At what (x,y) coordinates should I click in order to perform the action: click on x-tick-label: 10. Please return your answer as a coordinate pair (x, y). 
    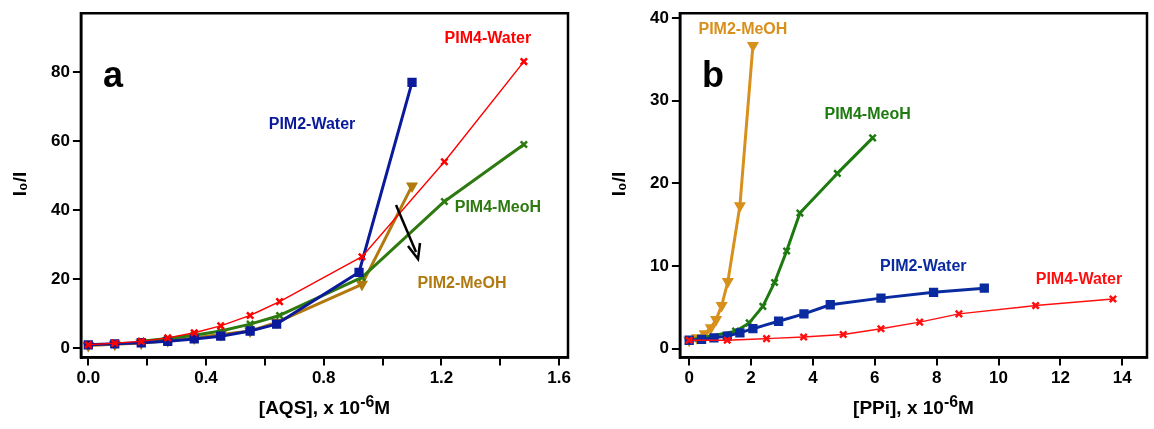
    Looking at the image, I should click on (998, 378).